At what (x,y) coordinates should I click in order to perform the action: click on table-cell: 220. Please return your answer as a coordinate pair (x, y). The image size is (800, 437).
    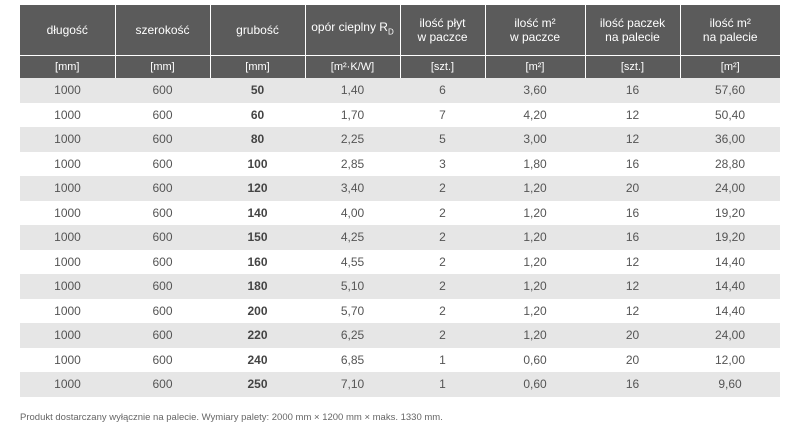
    Looking at the image, I should click on (257, 335).